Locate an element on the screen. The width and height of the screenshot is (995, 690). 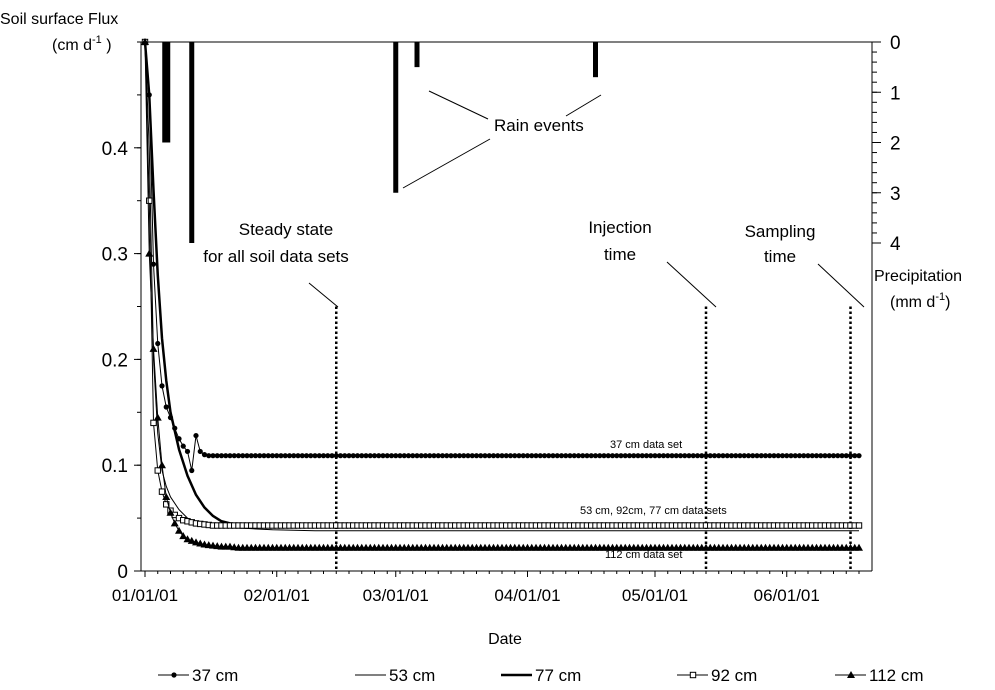
y-tick-label-2: 0.2 is located at coordinates (115, 360).